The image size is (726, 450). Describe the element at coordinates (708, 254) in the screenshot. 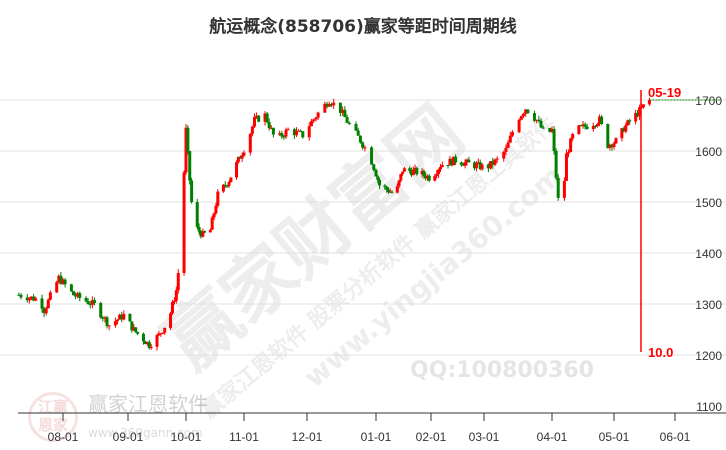

I see `y-tick-label: 1400` at that location.